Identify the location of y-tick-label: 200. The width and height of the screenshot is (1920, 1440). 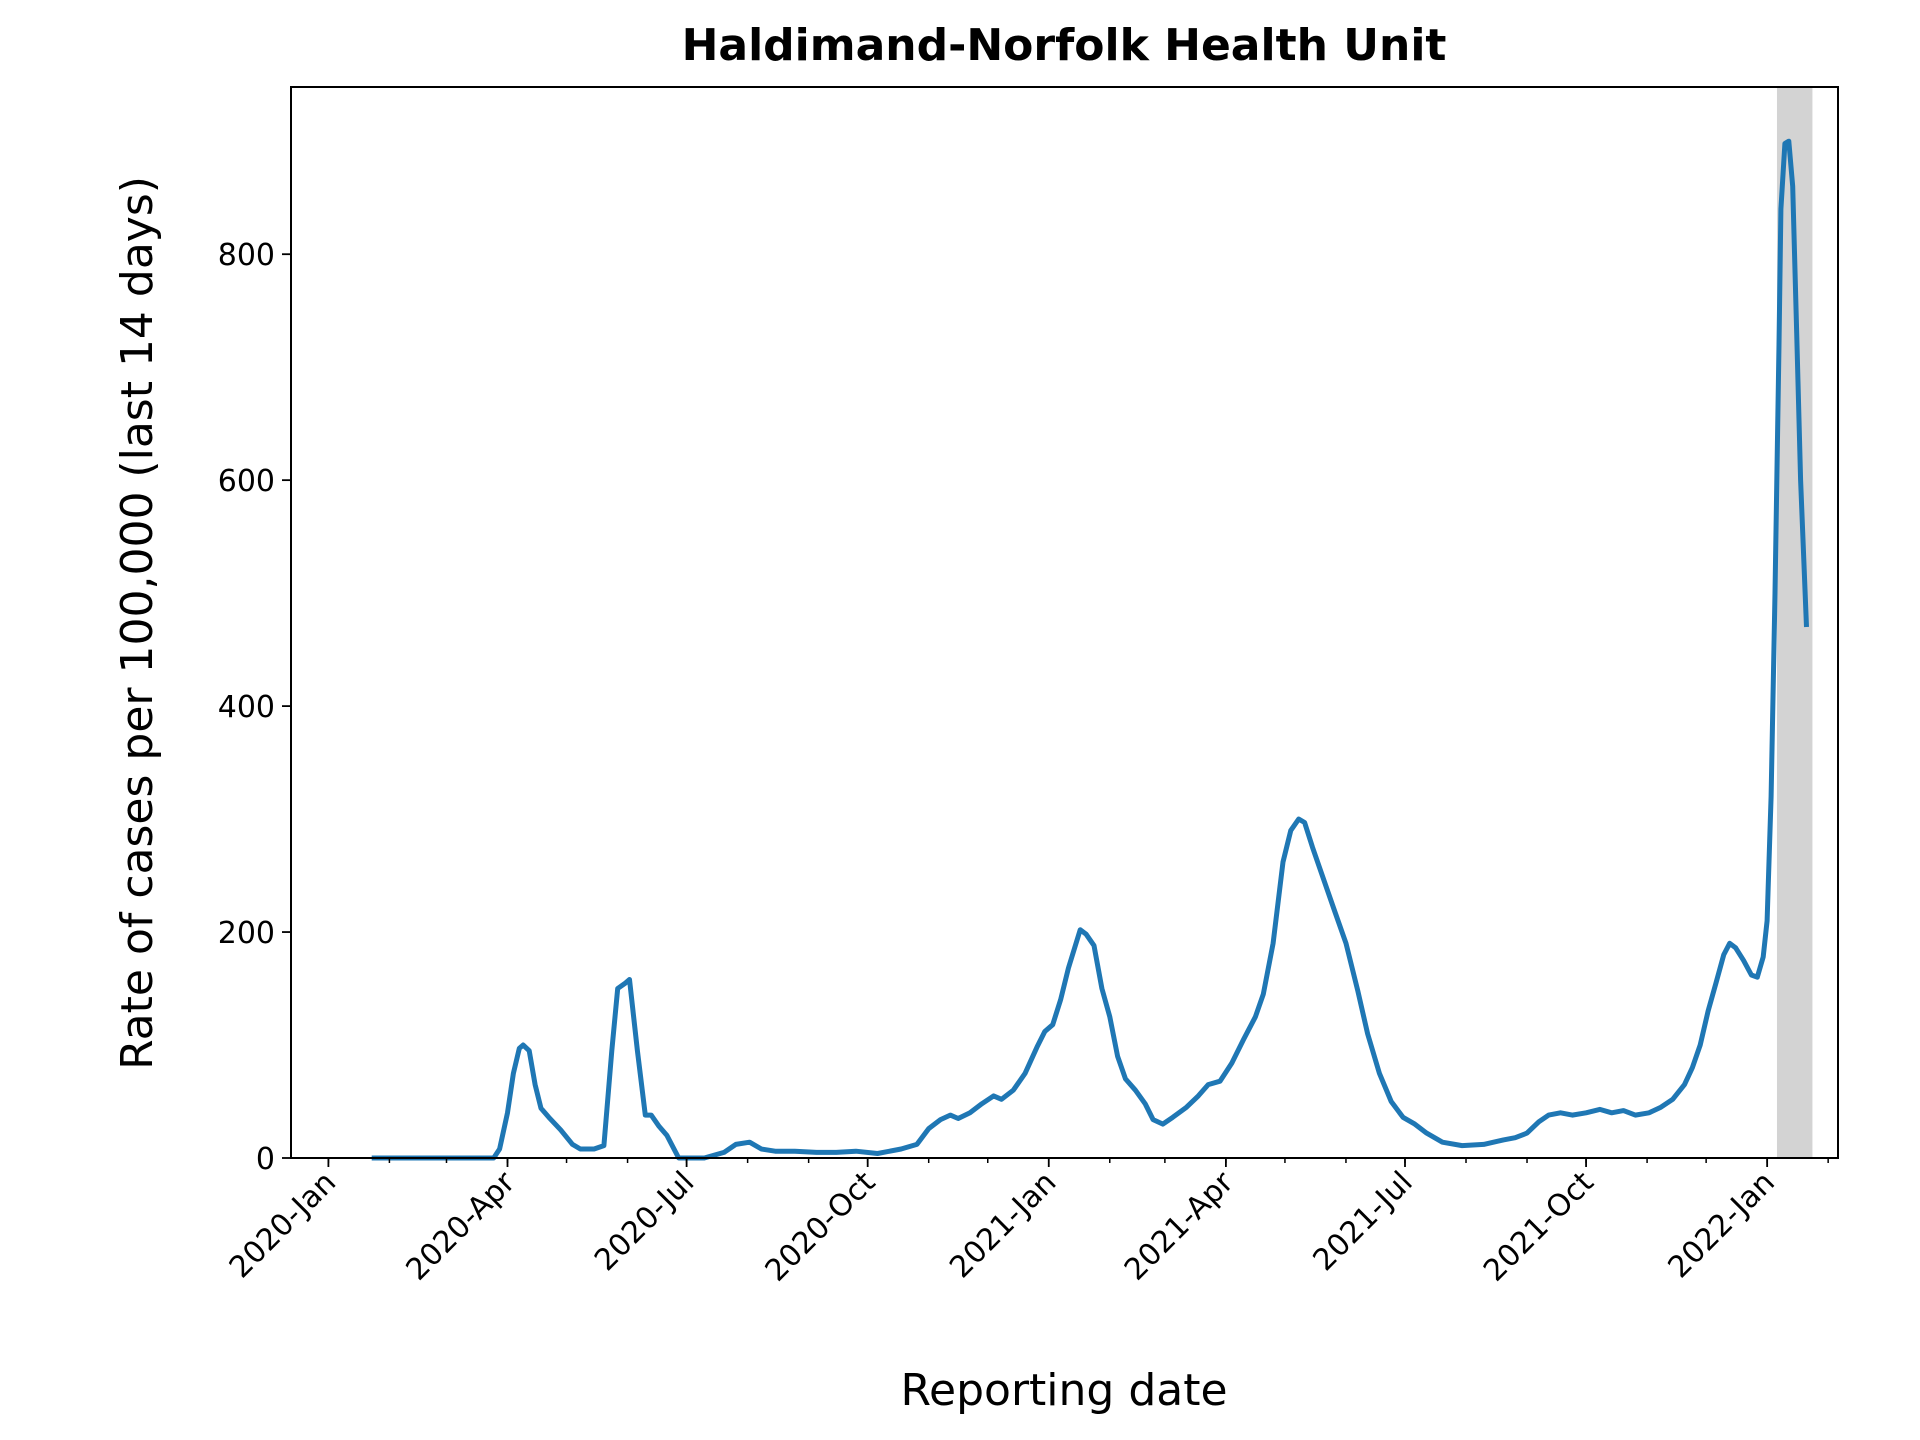
(246, 933).